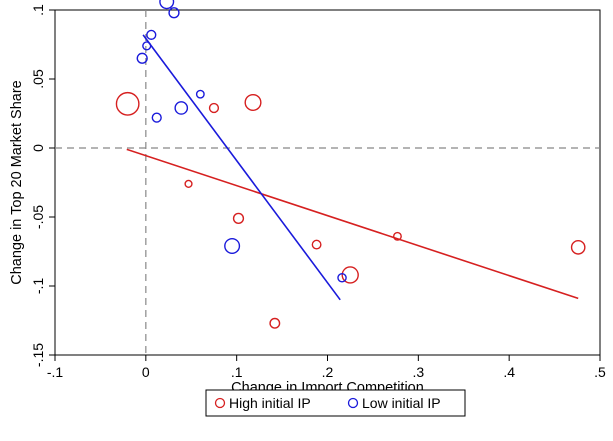 The image size is (613, 441). What do you see at coordinates (38, 79) in the screenshot?
I see `y-tick-label: .05` at bounding box center [38, 79].